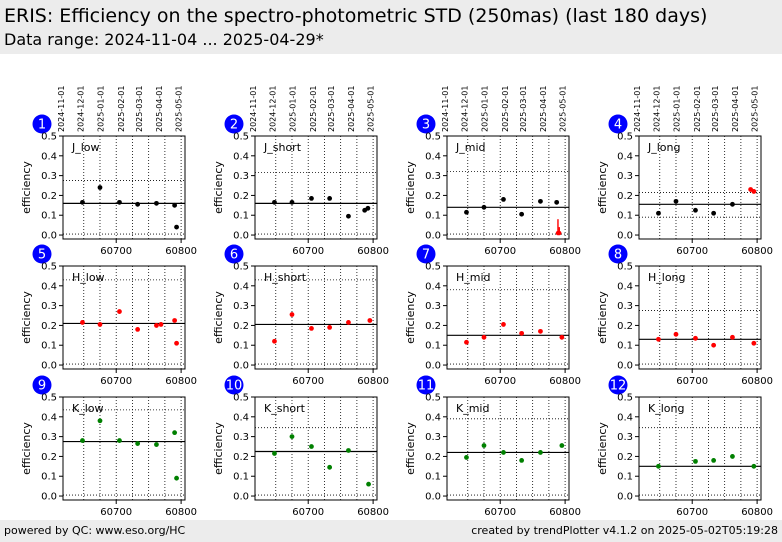 Image resolution: width=782 pixels, height=542 pixels. Describe the element at coordinates (371, 109) in the screenshot. I see `date-tick-label: 2025-05-01` at that location.